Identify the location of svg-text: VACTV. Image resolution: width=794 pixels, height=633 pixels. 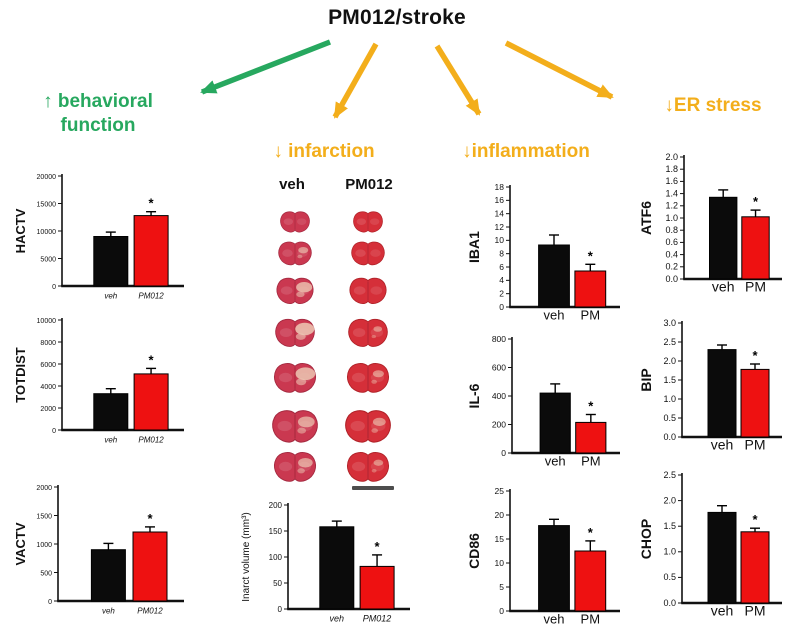
(21, 543).